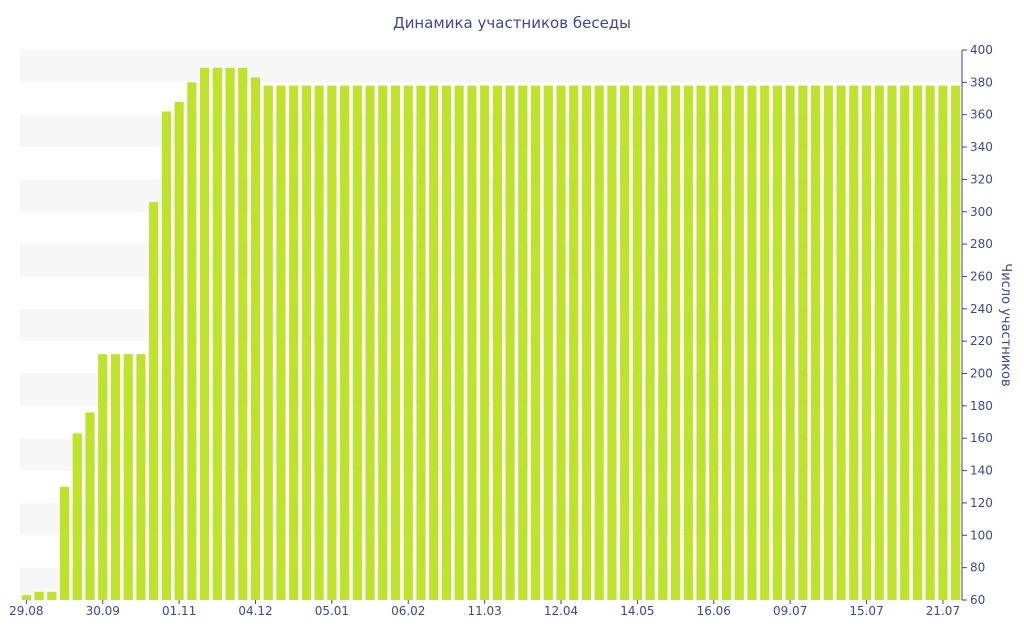 This screenshot has width=1024, height=644. Describe the element at coordinates (1005, 324) in the screenshot. I see `y-axis-label: Число участников` at that location.